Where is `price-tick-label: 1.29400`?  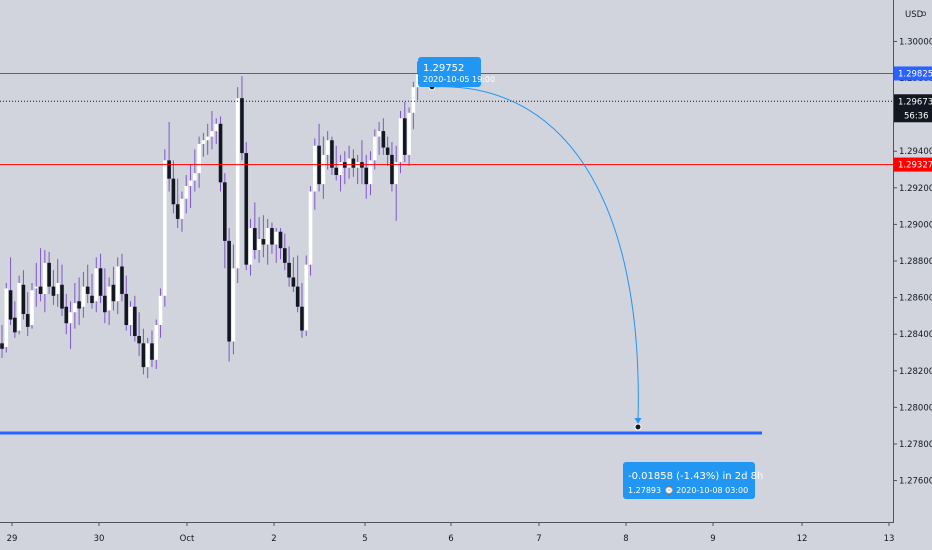 price-tick-label: 1.29400 is located at coordinates (915, 152).